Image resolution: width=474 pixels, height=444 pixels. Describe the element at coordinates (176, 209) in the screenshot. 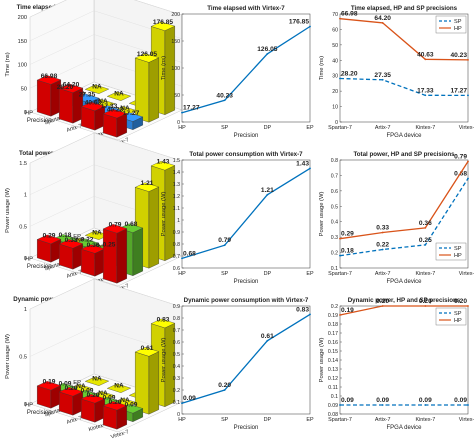

I see `y-tick-label: 1.1` at that location.